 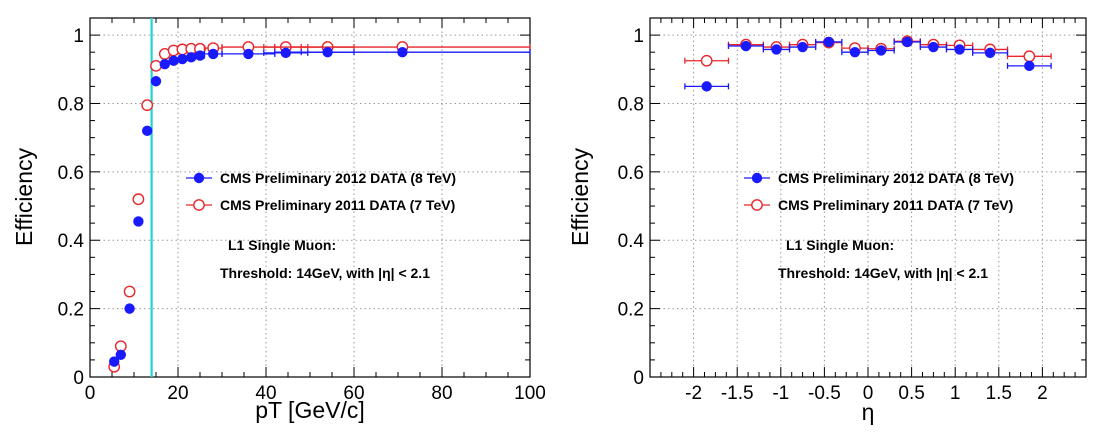 I want to click on x-tick-label: -1.5, so click(x=737, y=393).